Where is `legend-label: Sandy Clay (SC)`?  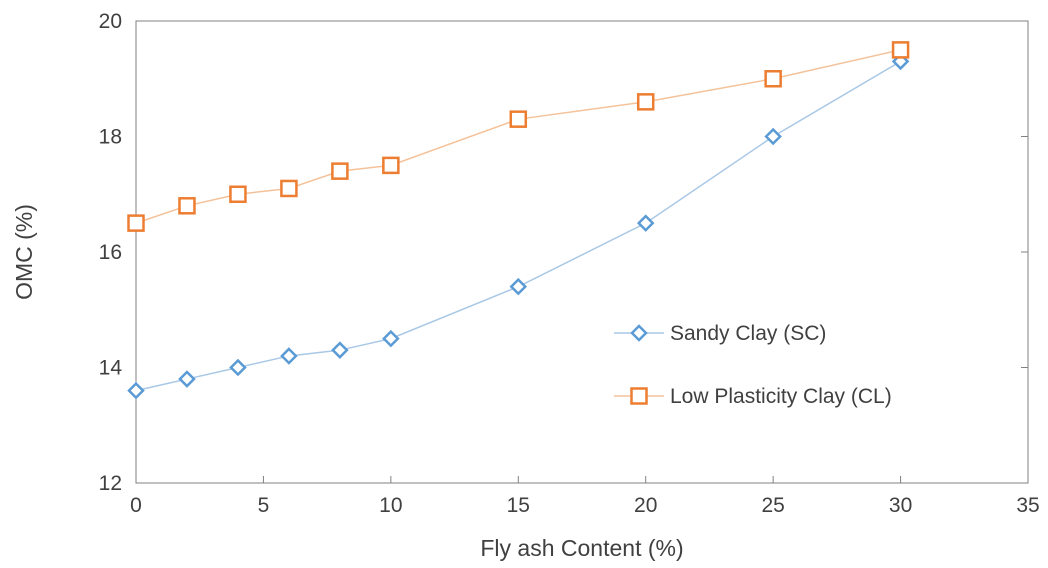
legend-label: Sandy Clay (SC) is located at coordinates (748, 333).